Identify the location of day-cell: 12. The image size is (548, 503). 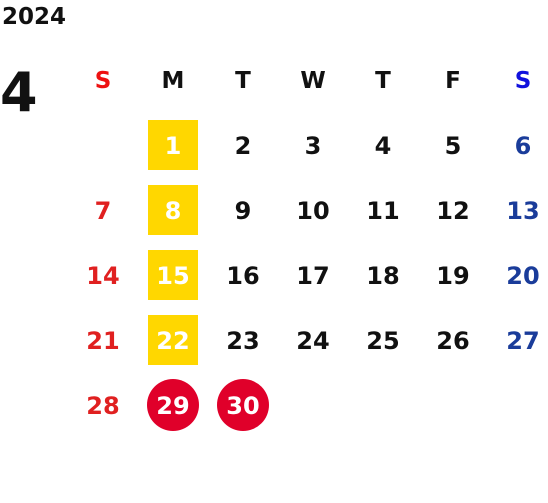
(453, 210).